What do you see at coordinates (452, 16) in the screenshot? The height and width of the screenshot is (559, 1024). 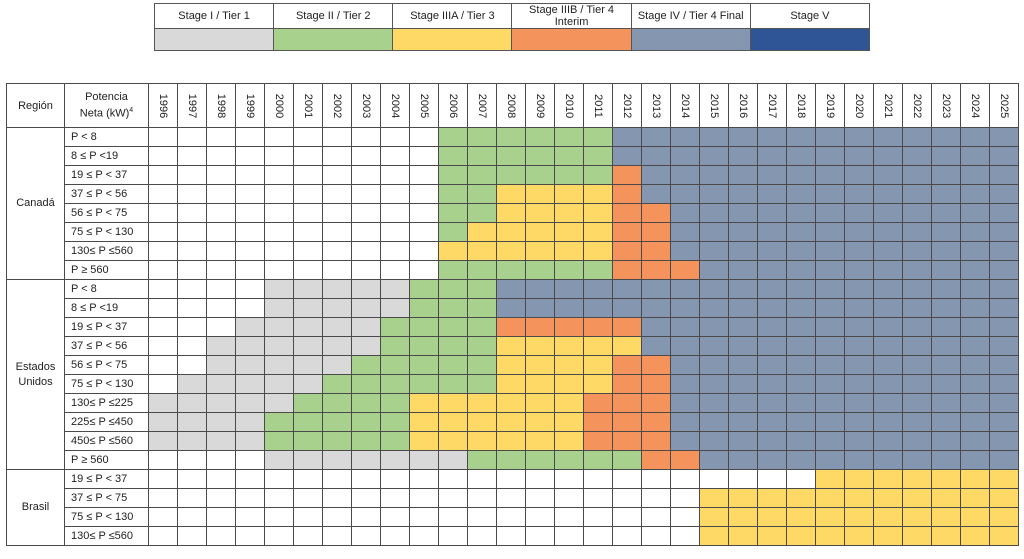 I see `legend-label-2: Stage IIIA / Tier 3` at bounding box center [452, 16].